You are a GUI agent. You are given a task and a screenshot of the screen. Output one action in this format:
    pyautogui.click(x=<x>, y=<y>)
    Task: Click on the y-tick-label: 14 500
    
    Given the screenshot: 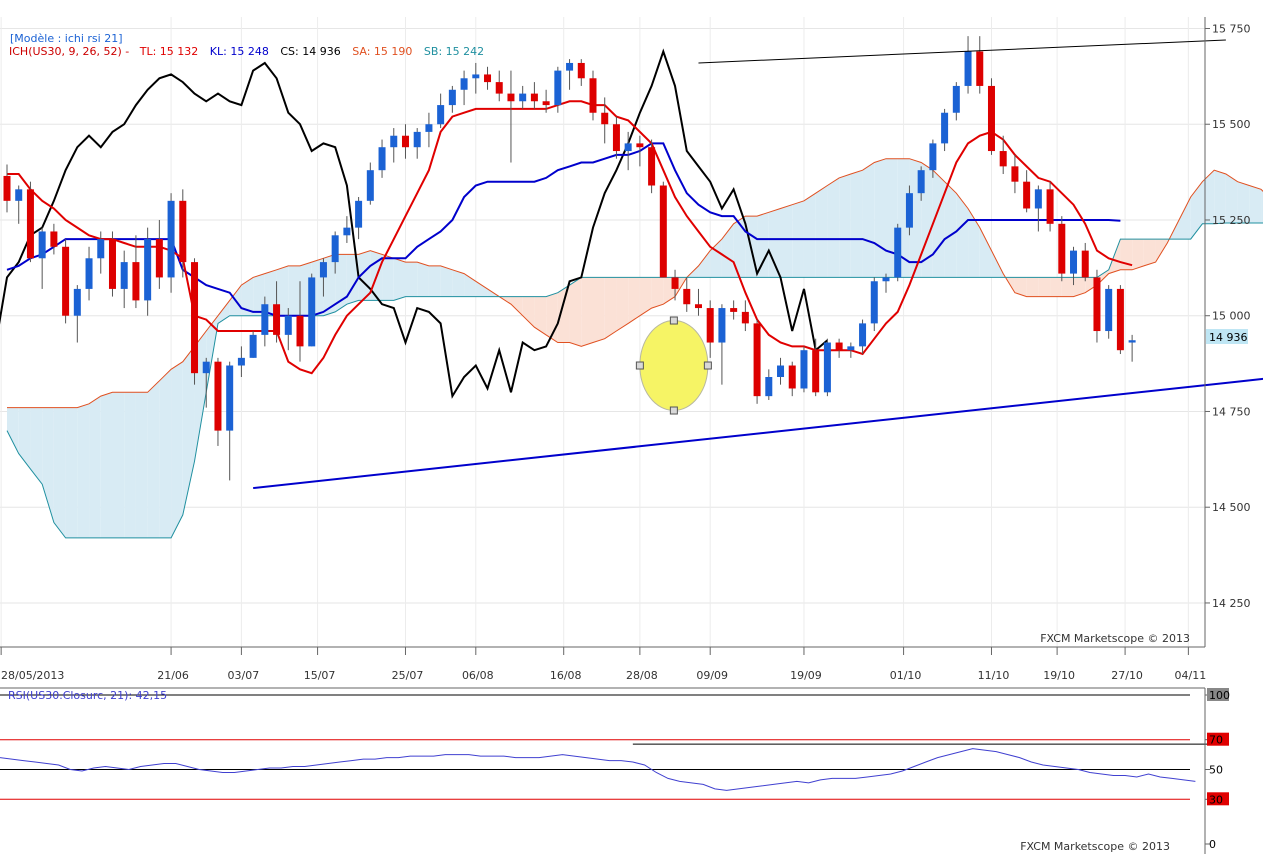 What is the action you would take?
    pyautogui.click(x=1231, y=507)
    